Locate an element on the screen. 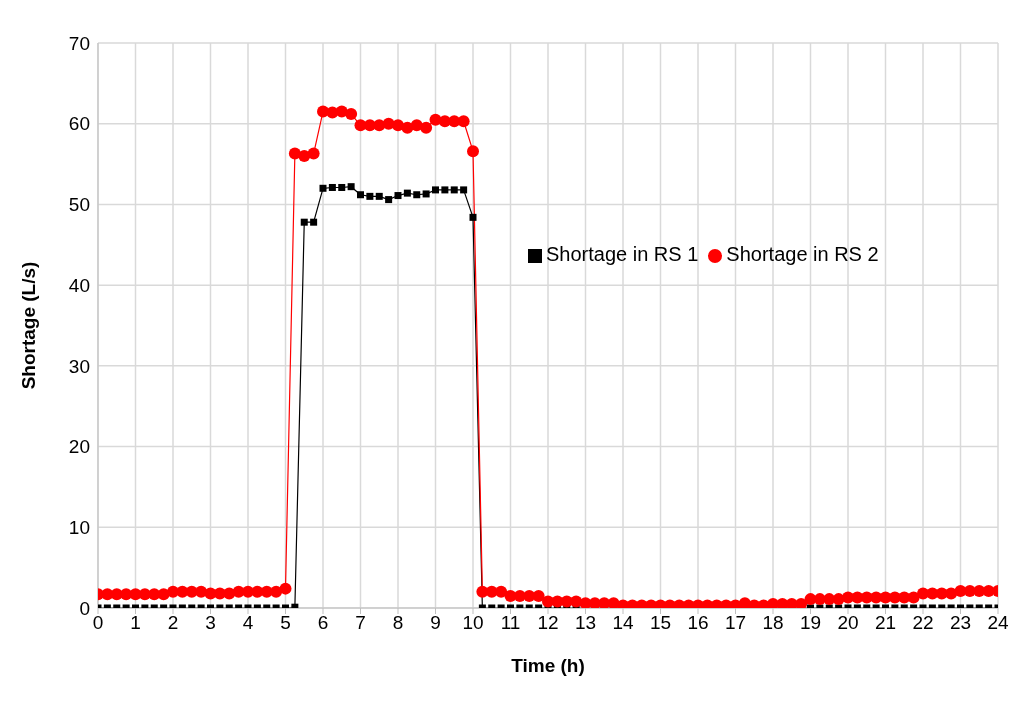 This screenshot has width=1029, height=709. x-tick-label: 22 is located at coordinates (923, 623).